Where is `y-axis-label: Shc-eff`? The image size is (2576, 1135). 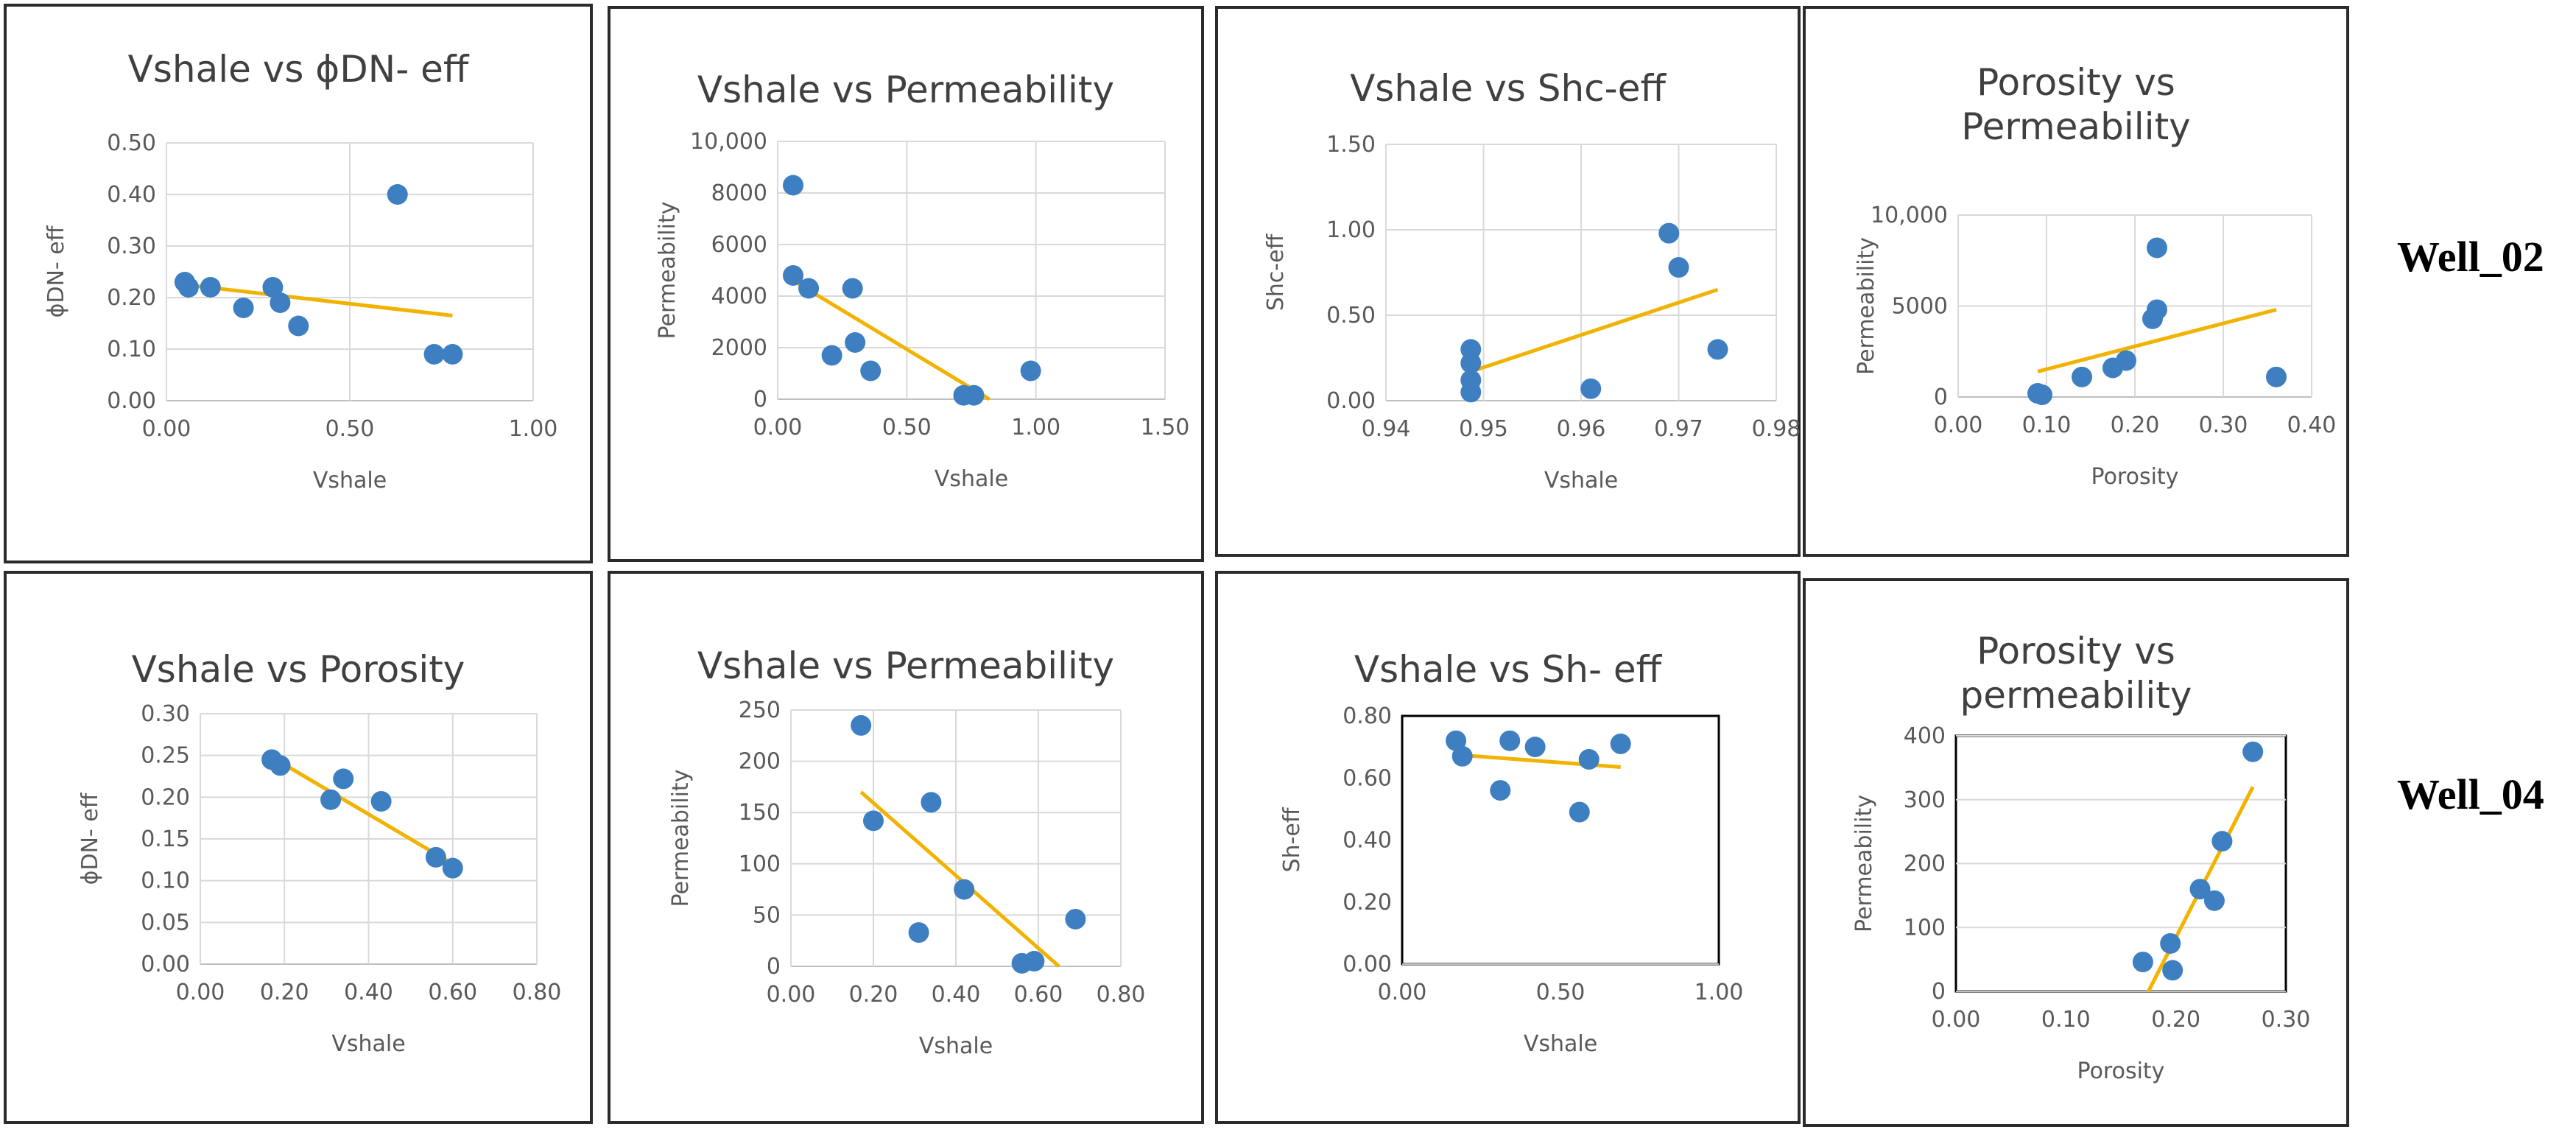 y-axis-label: Shc-eff is located at coordinates (1276, 272).